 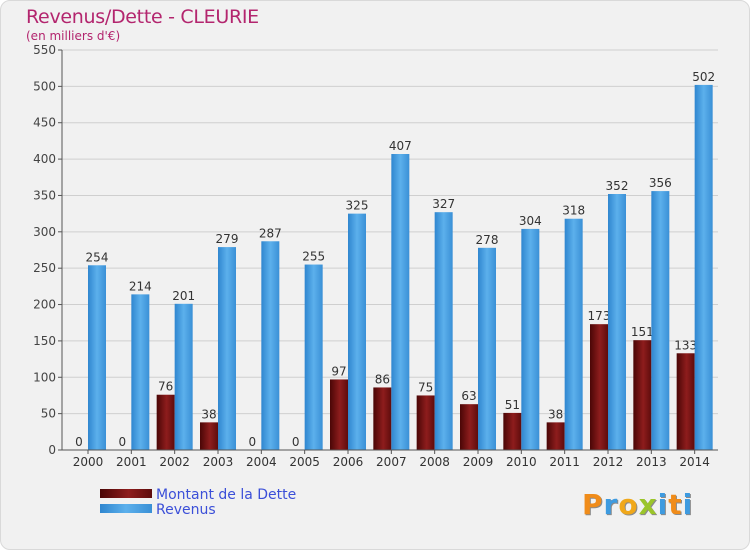 I want to click on legend-swatch-revenue, so click(x=126, y=508).